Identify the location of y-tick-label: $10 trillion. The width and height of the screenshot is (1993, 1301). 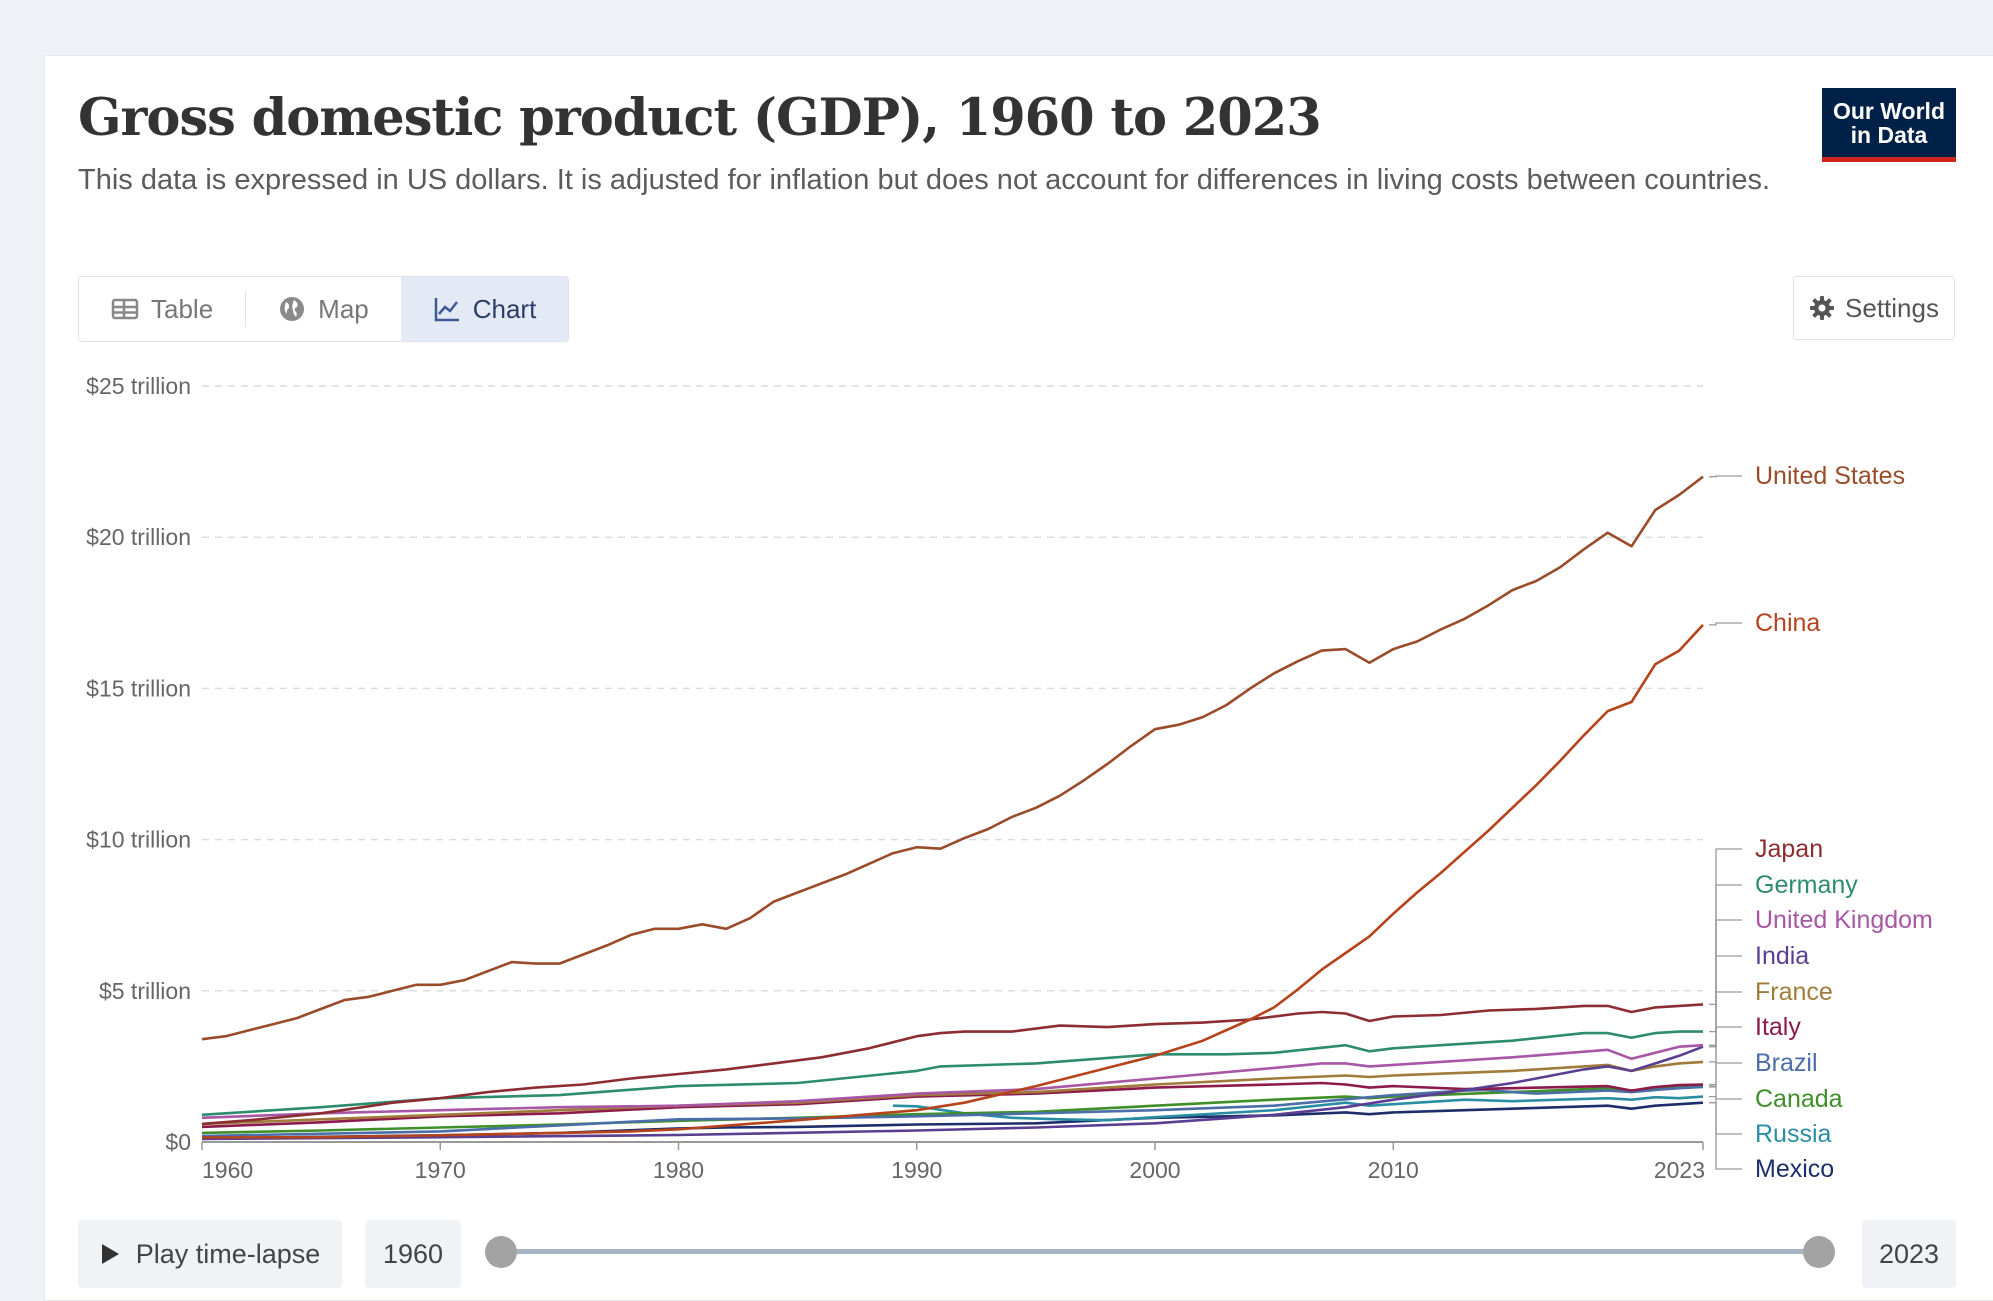
(138, 840).